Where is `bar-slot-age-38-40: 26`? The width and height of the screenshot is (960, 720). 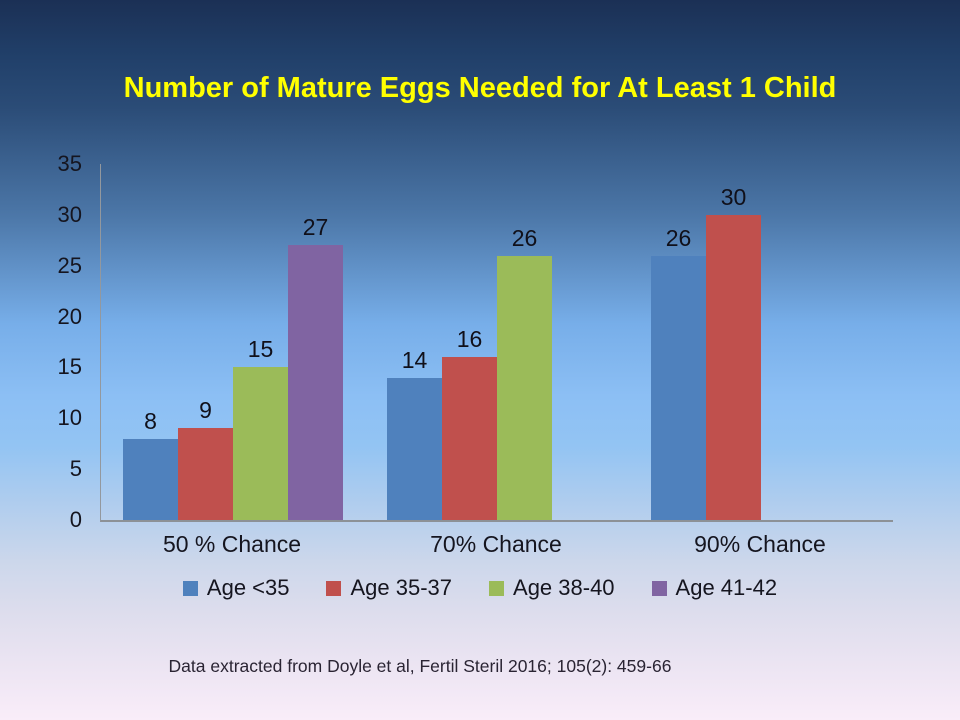
bar-slot-age-38-40: 26 is located at coordinates (524, 342).